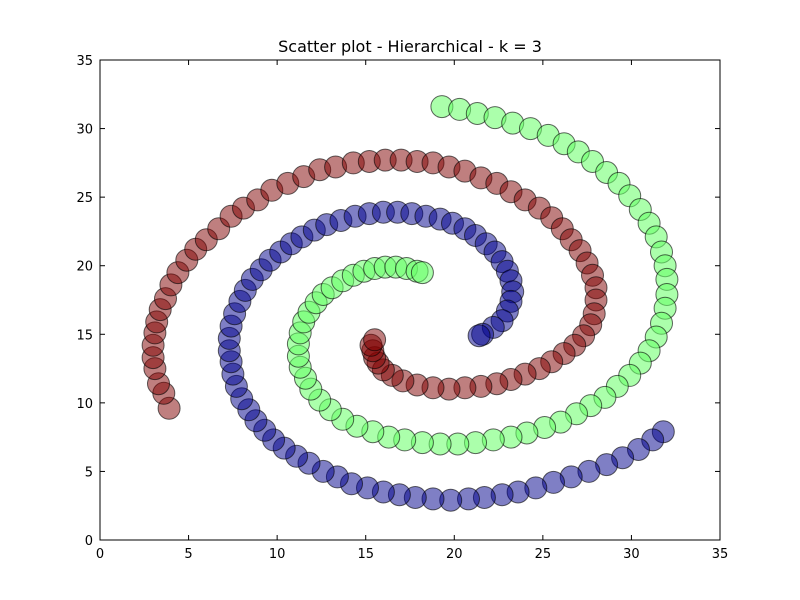 This screenshot has height=600, width=800. I want to click on y-tick-label: 15, so click(84, 335).